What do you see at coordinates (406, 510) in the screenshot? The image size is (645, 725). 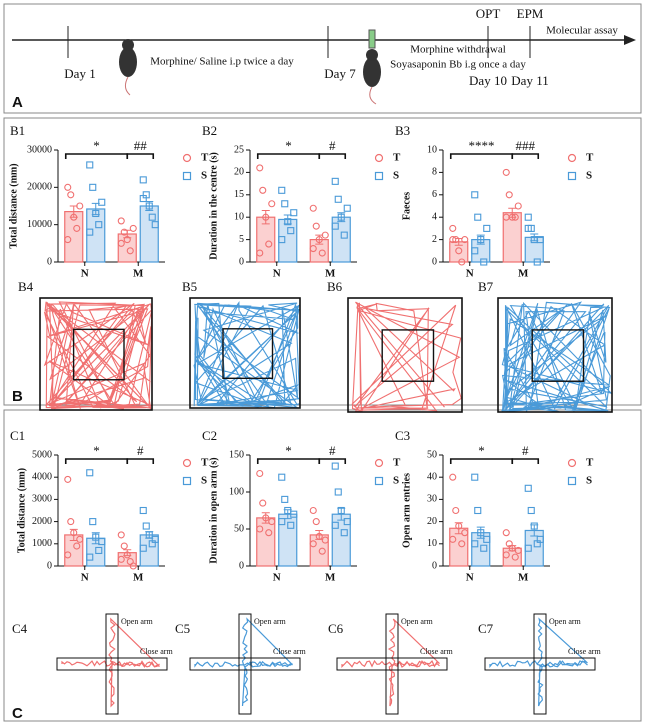 I see `y-axis-label: Open arm entries` at bounding box center [406, 510].